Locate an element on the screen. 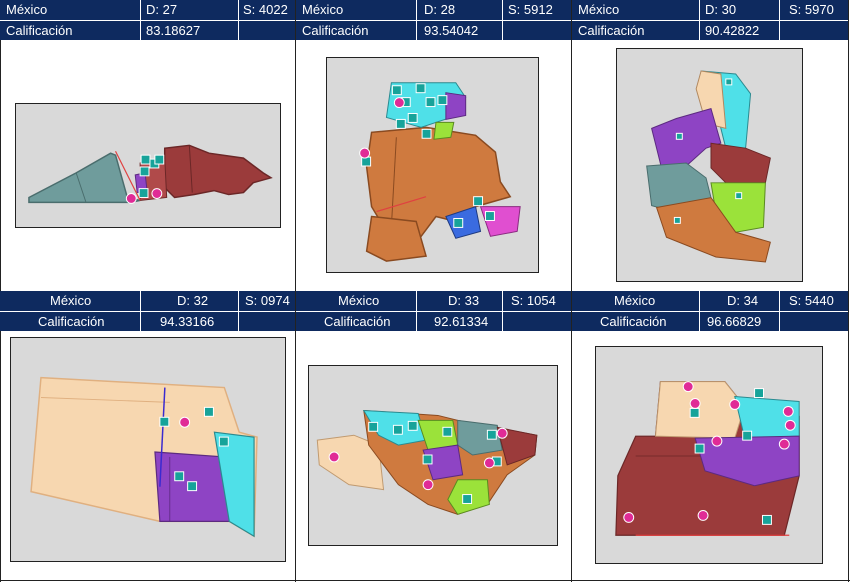  panel-header-row2: Calificación 94.33166 is located at coordinates (147, 321).